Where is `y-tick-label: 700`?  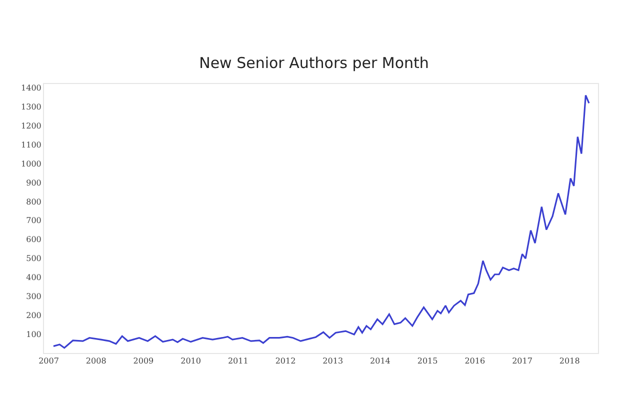
y-tick-label: 700 is located at coordinates (34, 221).